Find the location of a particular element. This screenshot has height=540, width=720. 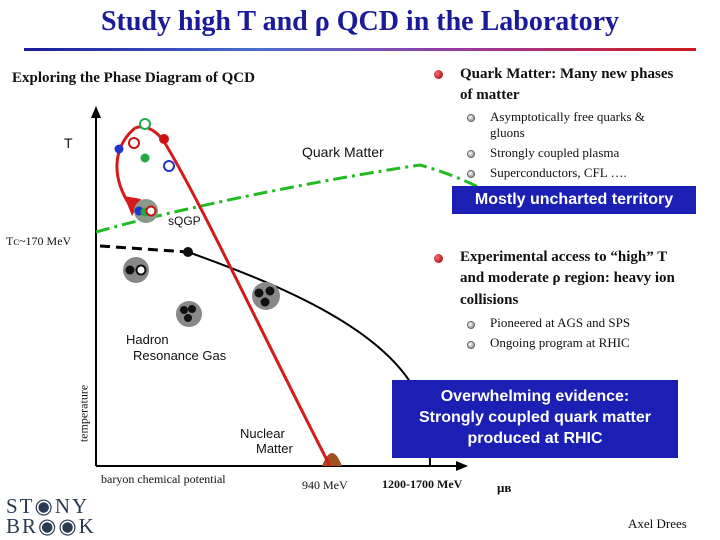

trajectory-main is located at coordinates (246, 303).